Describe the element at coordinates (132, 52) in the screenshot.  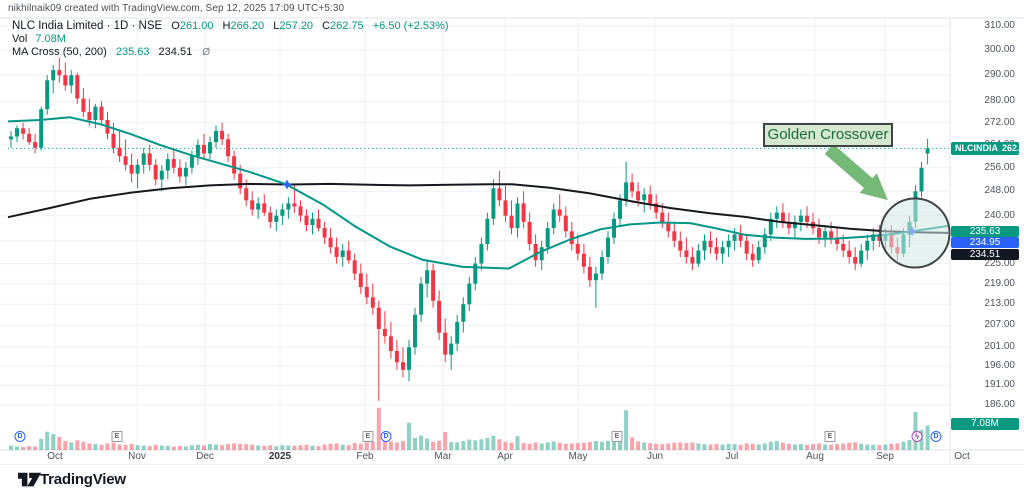
I see `ma50-value: 235.63` at that location.